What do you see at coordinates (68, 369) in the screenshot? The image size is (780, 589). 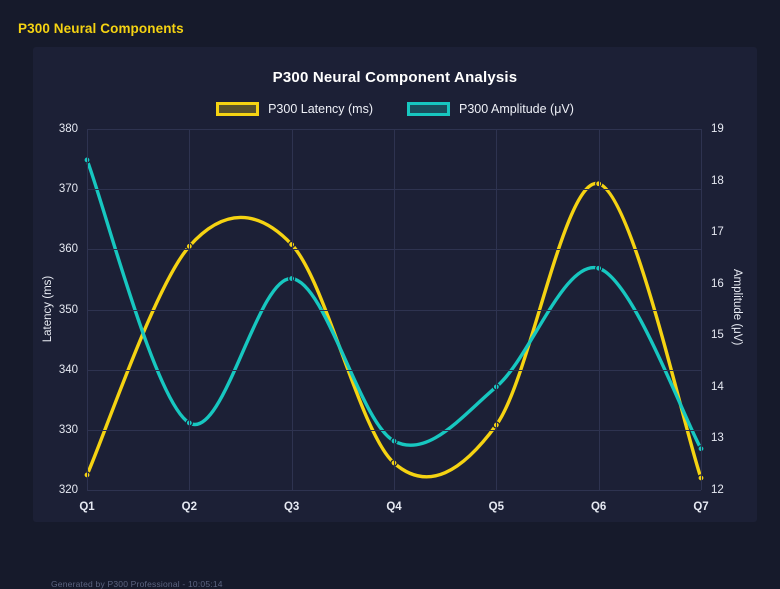 I see `y-axis-left-tick: 340` at bounding box center [68, 369].